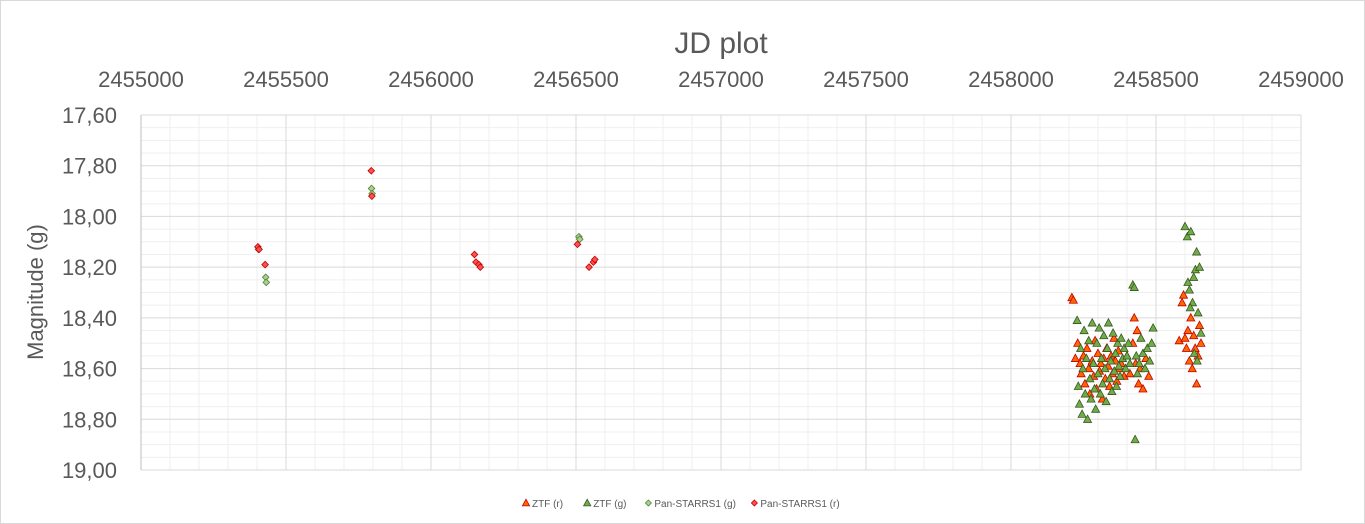 This screenshot has width=1365, height=524. What do you see at coordinates (89, 318) in the screenshot?
I see `y-tick-label: 18,40` at bounding box center [89, 318].